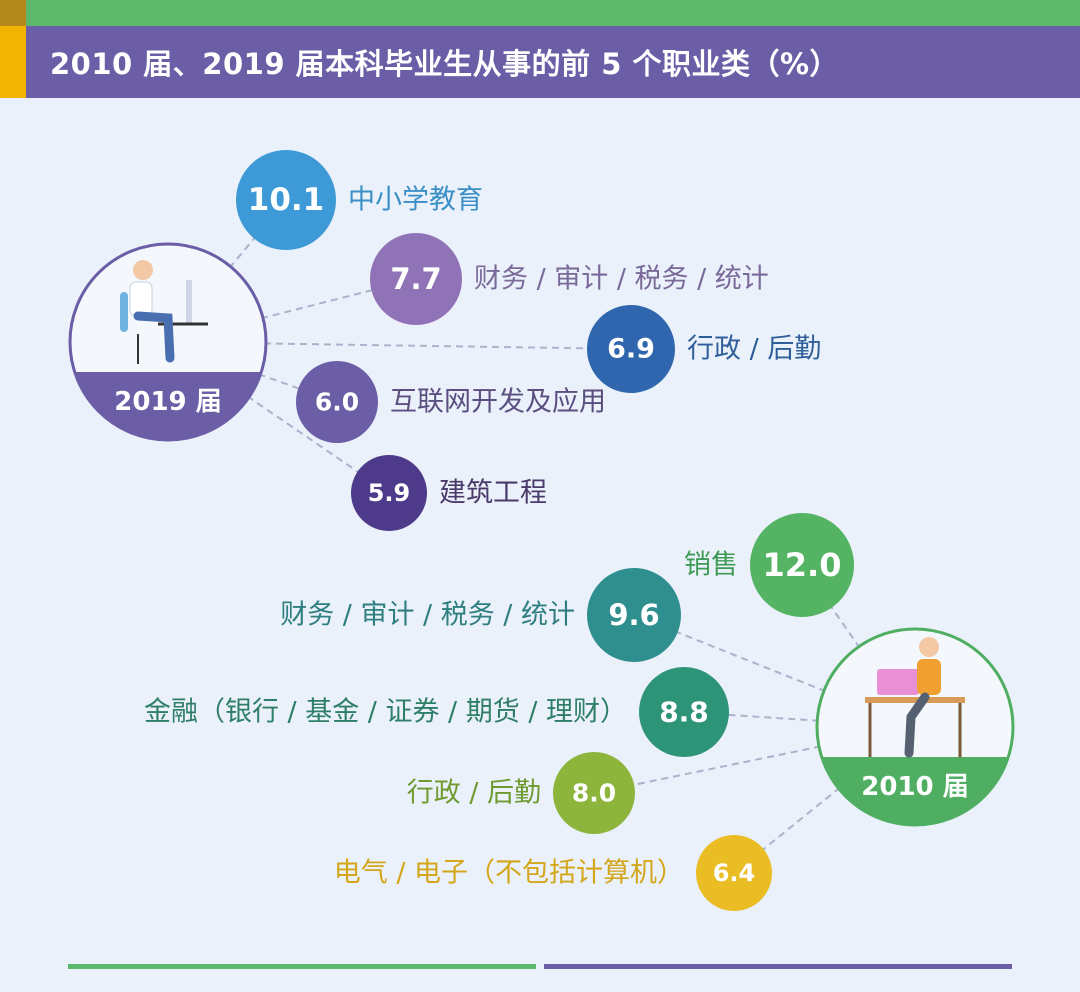 Image resolution: width=1080 pixels, height=992 pixels. What do you see at coordinates (124, 312) in the screenshot?
I see `chair-back-icon` at bounding box center [124, 312].